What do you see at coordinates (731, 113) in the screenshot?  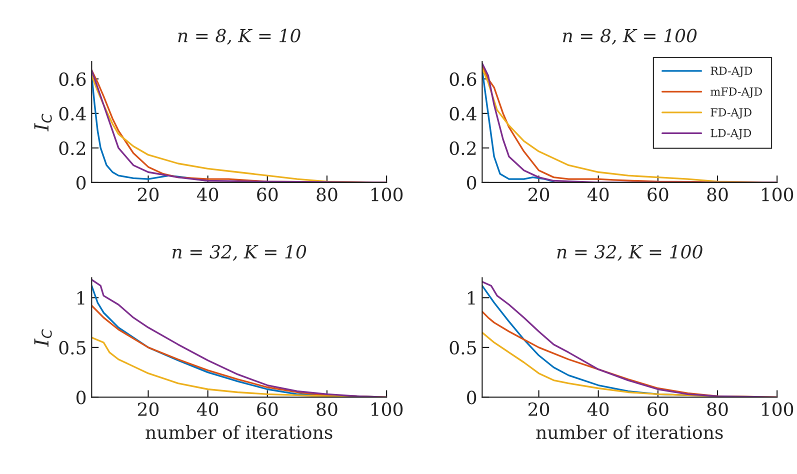 I see `legend-label: FD-AJD` at bounding box center [731, 113].